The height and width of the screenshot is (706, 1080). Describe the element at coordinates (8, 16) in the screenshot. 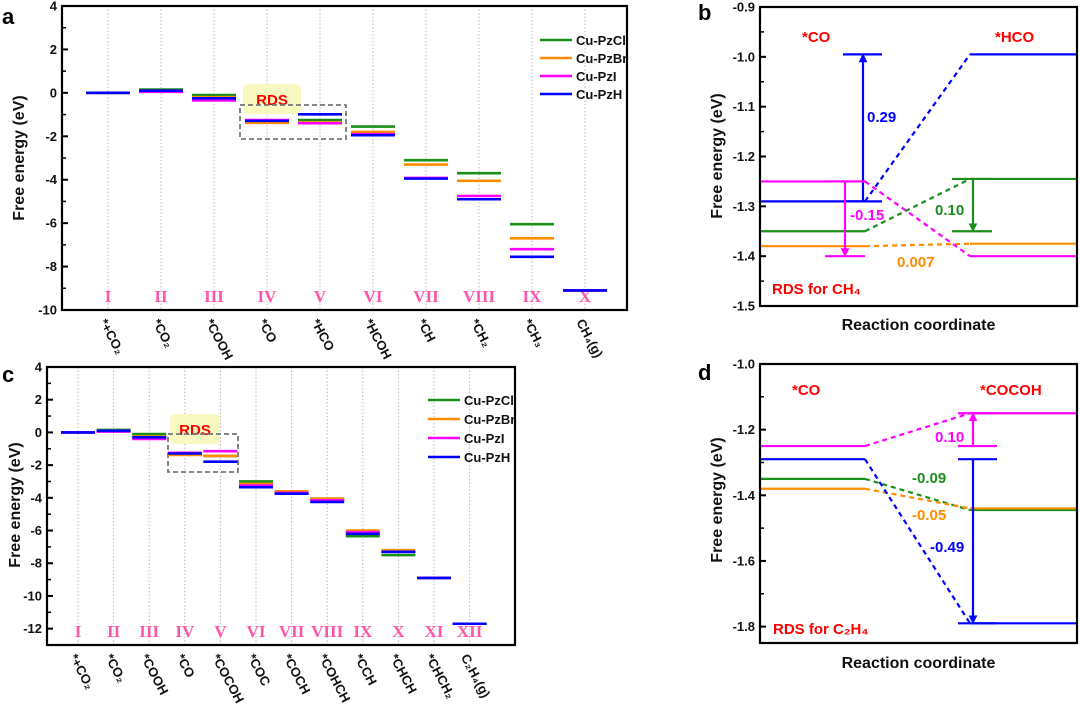

I see `panel-label: a` at that location.